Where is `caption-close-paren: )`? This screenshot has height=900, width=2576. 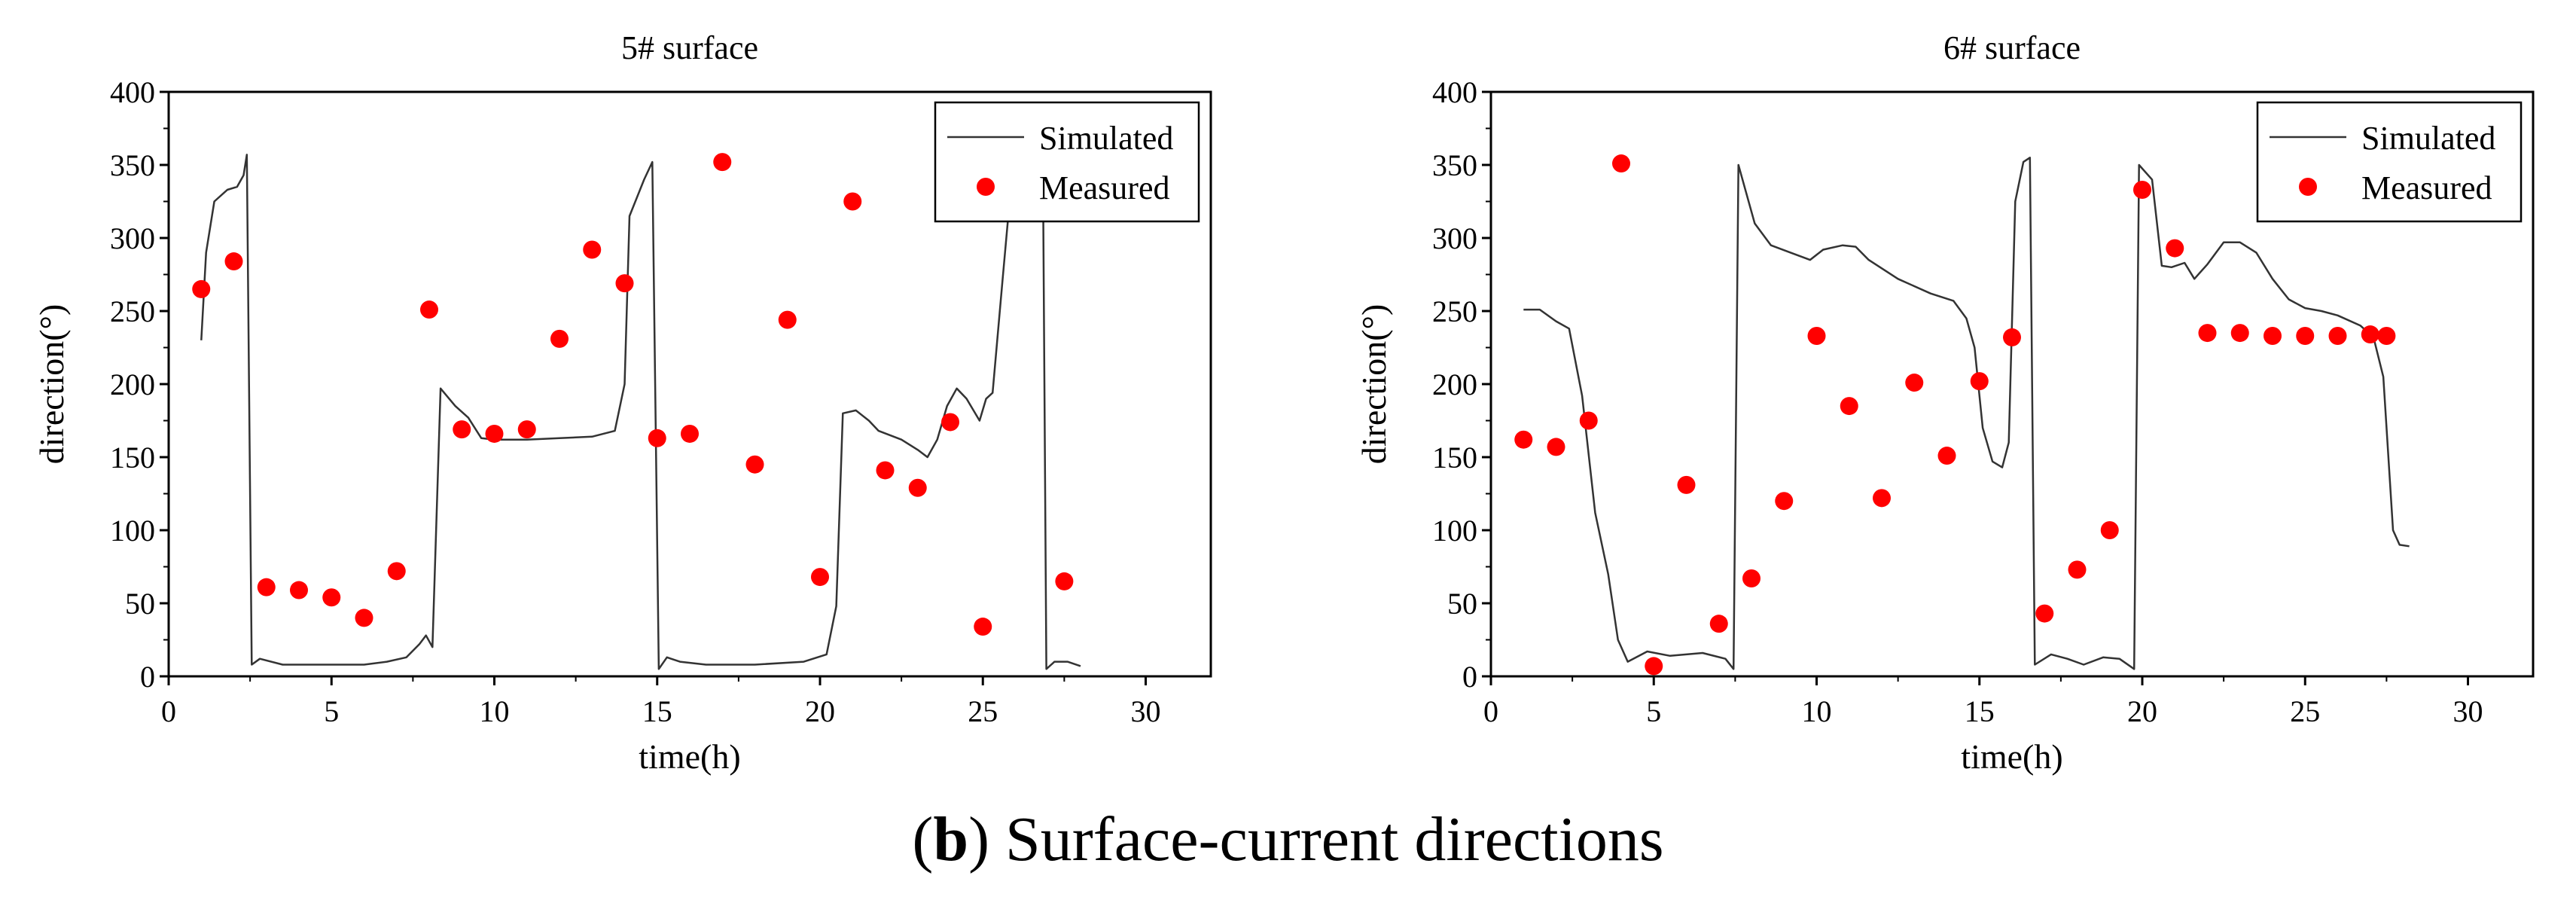
caption-close-paren: ) is located at coordinates (979, 839).